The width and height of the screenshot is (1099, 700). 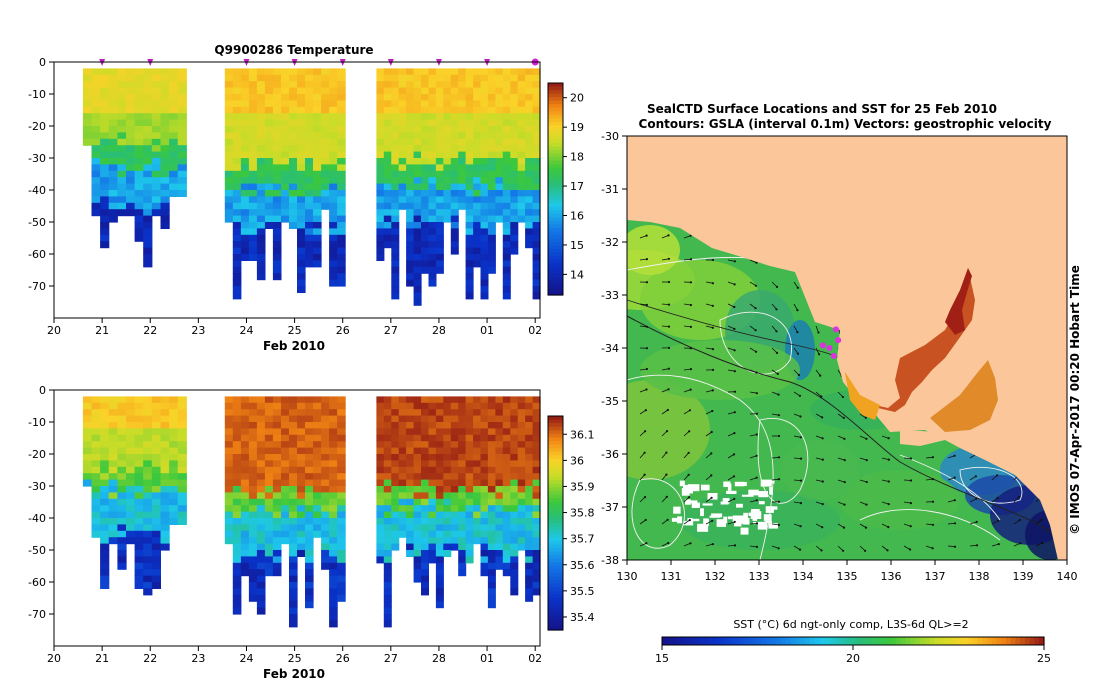 I want to click on seal-location-marker, so click(x=829, y=348).